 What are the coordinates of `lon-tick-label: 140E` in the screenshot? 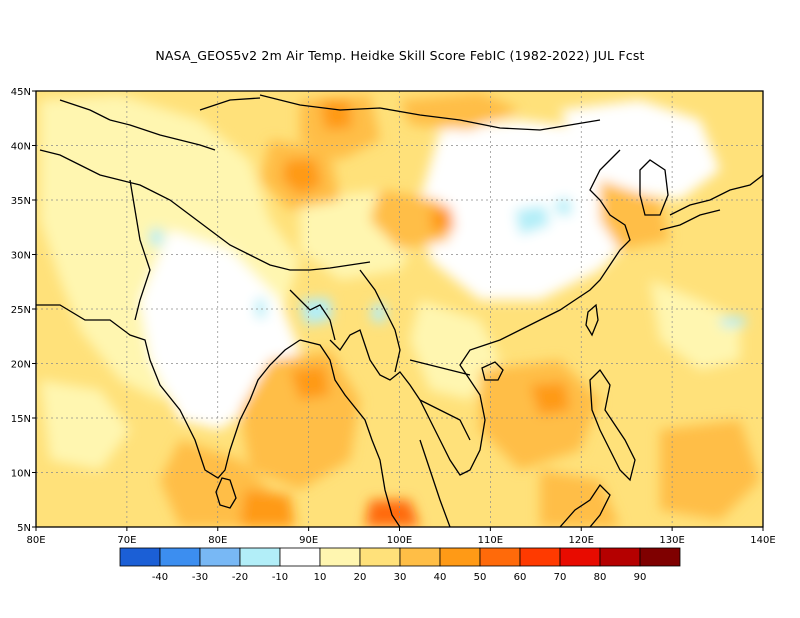 It's located at (762, 540).